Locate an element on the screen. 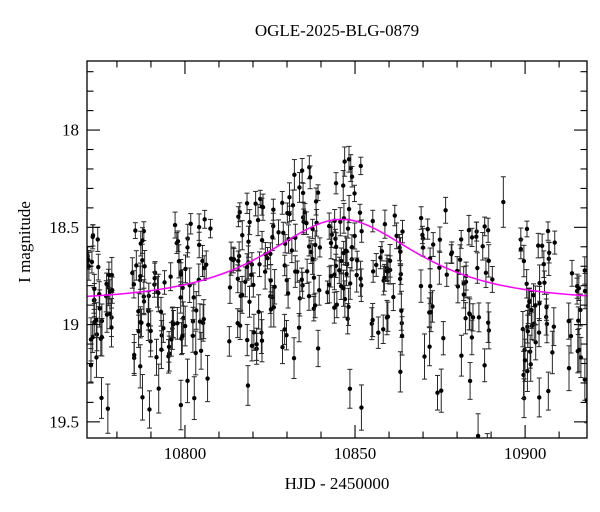 Image resolution: width=600 pixels, height=512 pixels. x-tick-label: 10850 is located at coordinates (355, 453).